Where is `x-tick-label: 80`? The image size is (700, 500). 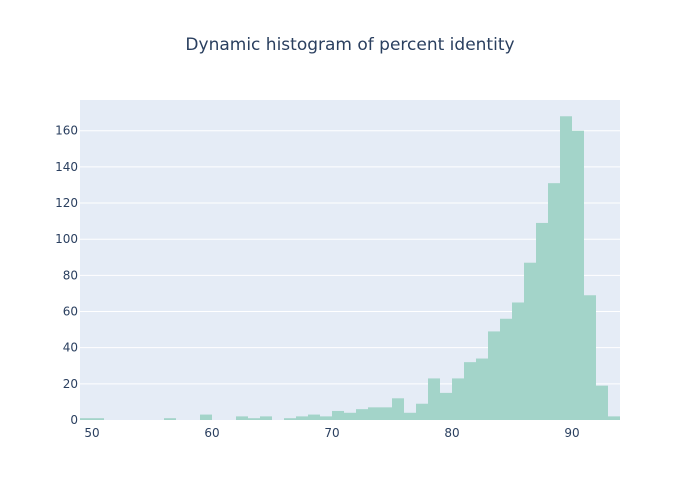 x-tick-label: 80 is located at coordinates (451, 433).